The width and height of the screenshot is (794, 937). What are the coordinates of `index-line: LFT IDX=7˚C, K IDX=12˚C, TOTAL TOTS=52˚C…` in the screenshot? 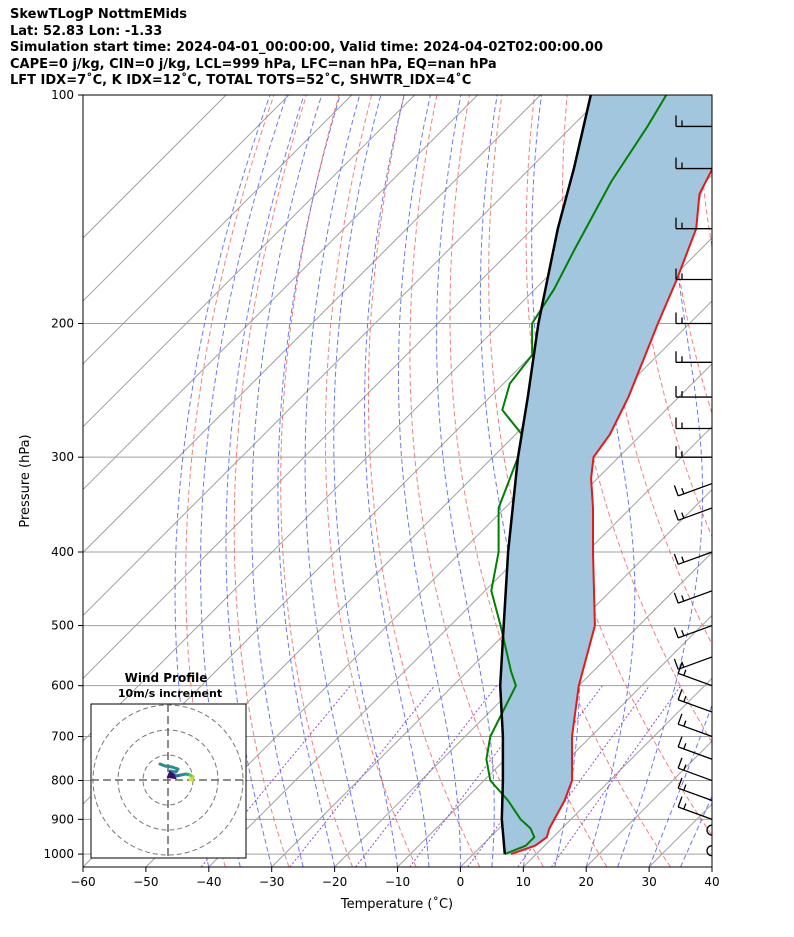 It's located at (241, 80).